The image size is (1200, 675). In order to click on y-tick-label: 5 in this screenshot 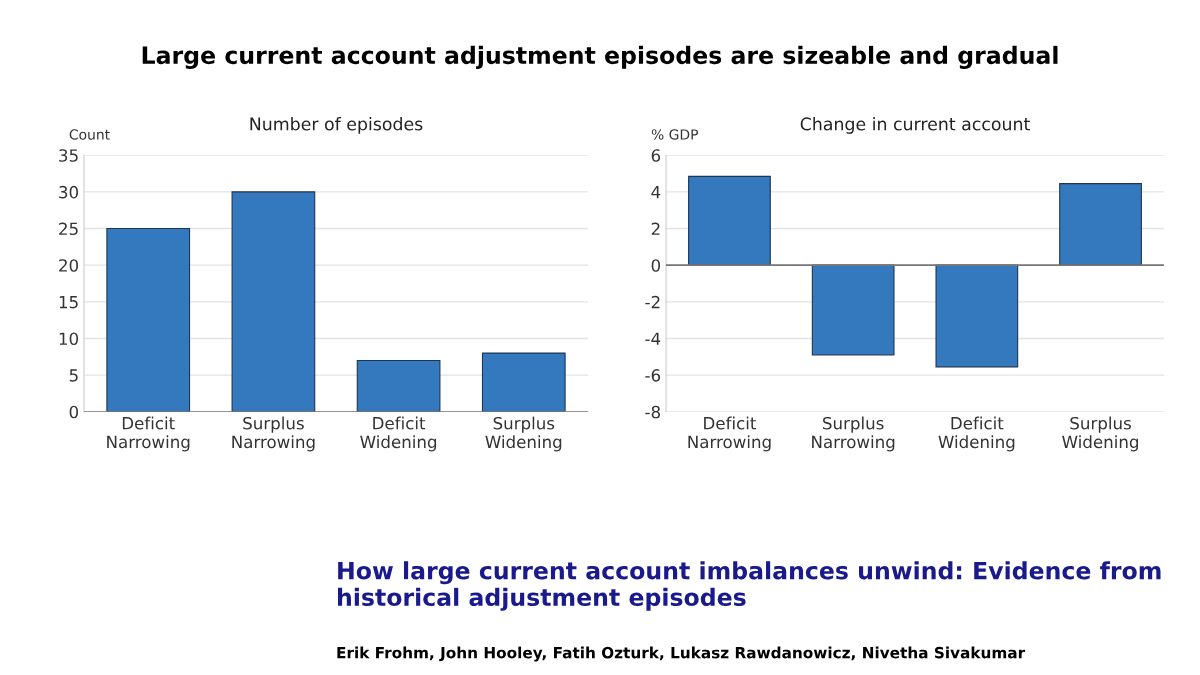, I will do `click(73, 375)`.